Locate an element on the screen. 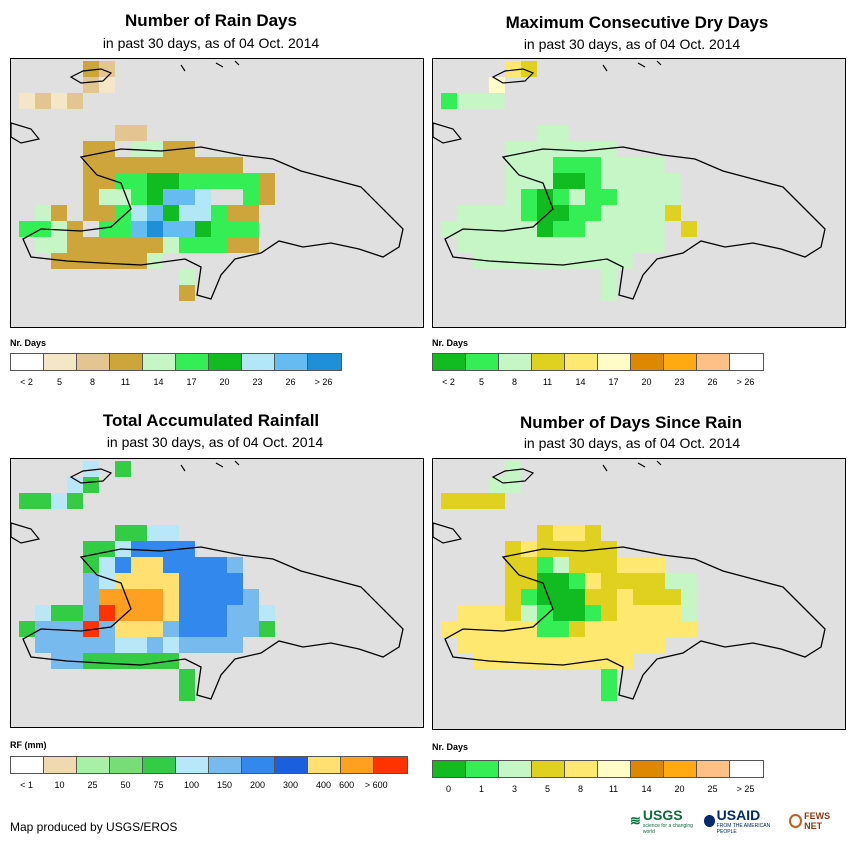 This screenshot has width=854, height=845. legend-label: 20 is located at coordinates (679, 789).